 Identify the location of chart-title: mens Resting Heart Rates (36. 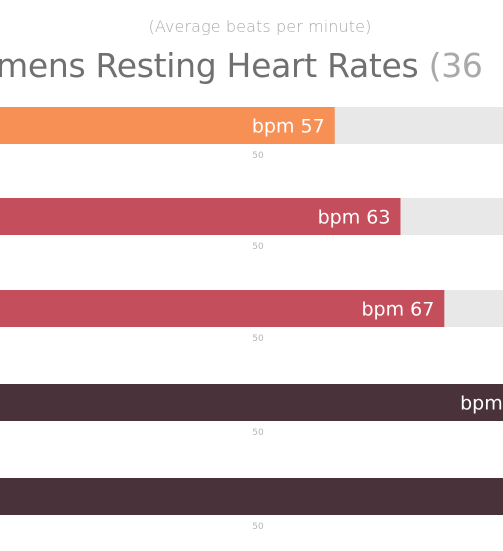
(241, 65).